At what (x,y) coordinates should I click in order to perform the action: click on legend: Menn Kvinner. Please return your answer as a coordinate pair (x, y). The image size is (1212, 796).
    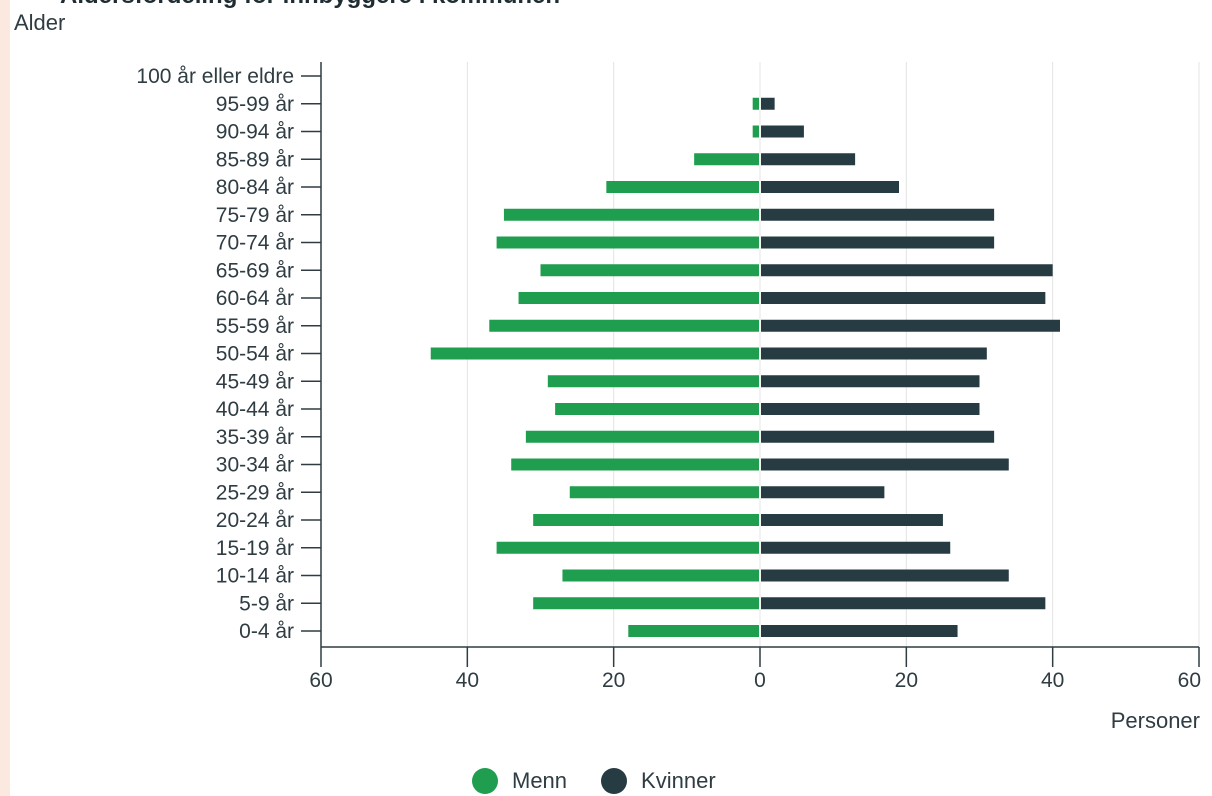
    Looking at the image, I should click on (594, 781).